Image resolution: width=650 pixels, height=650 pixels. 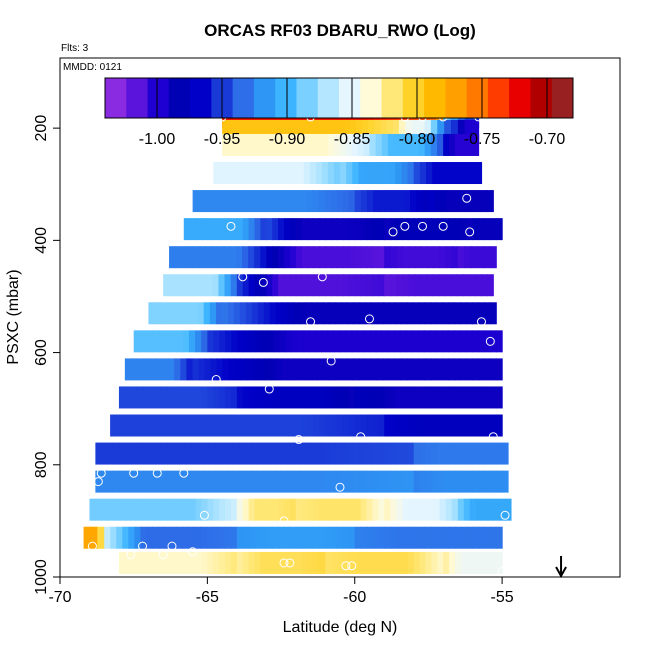 What do you see at coordinates (417, 139) in the screenshot?
I see `colorbar-tick-label: -0.80` at bounding box center [417, 139].